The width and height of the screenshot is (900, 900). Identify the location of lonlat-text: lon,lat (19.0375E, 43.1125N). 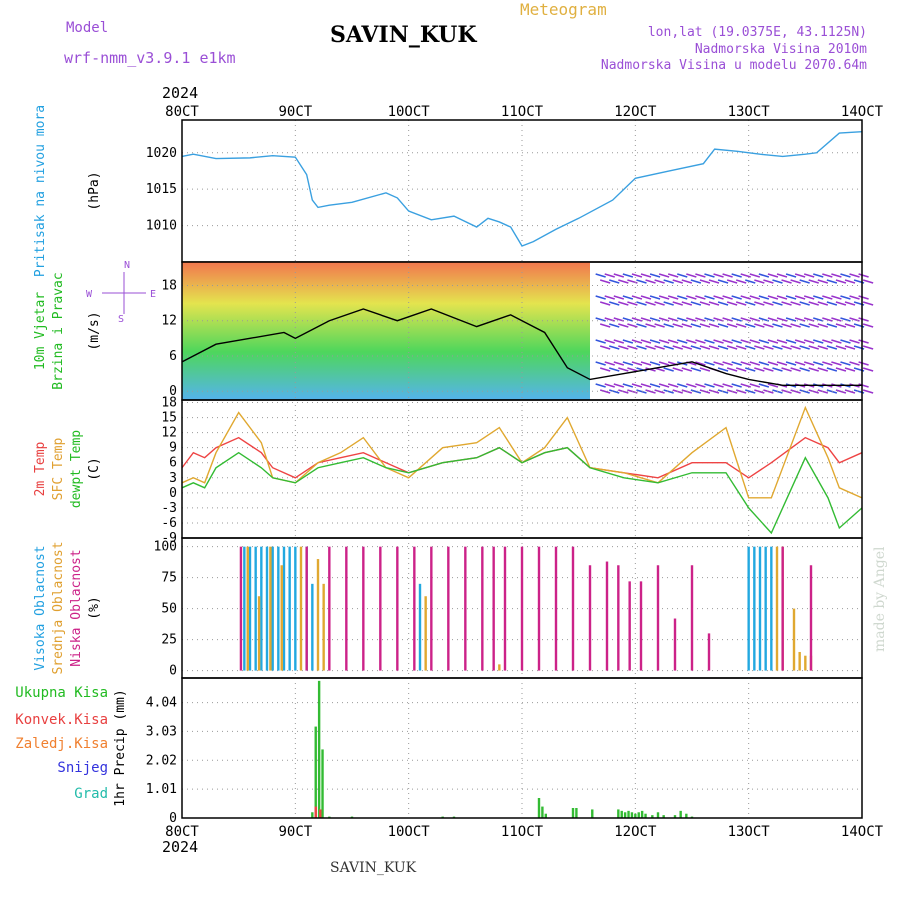
(757, 32).